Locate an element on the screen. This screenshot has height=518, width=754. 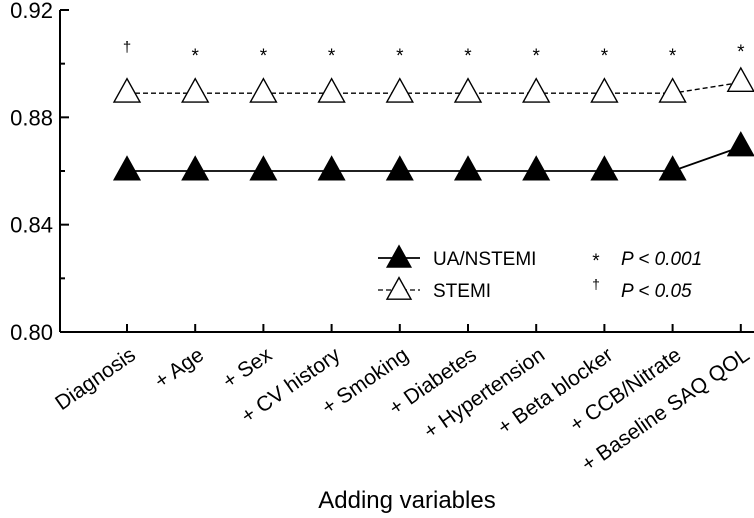
significance-legend-symbol: † is located at coordinates (596, 284).